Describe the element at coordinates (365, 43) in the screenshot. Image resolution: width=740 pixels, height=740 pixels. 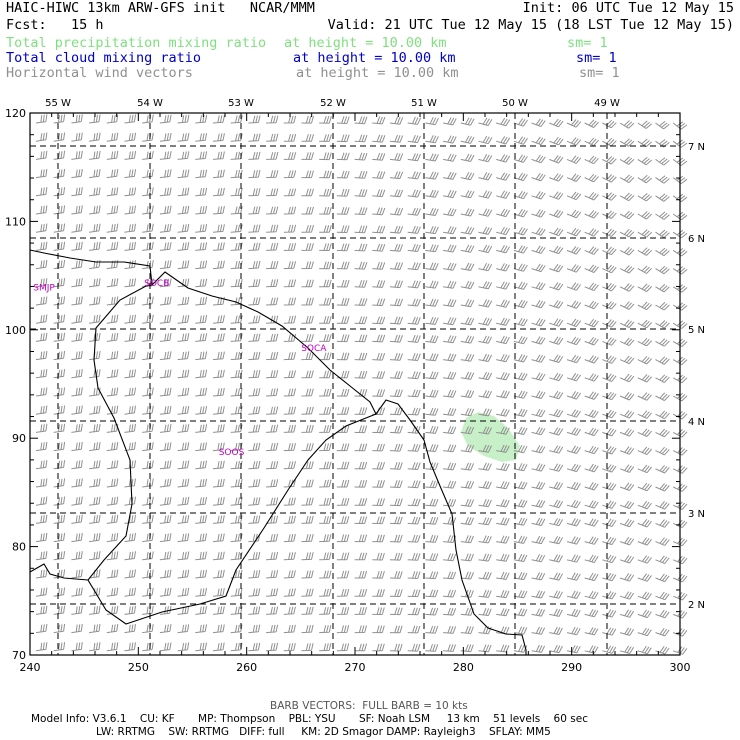
I see `field-1-level: at height = 10.00 km` at that location.